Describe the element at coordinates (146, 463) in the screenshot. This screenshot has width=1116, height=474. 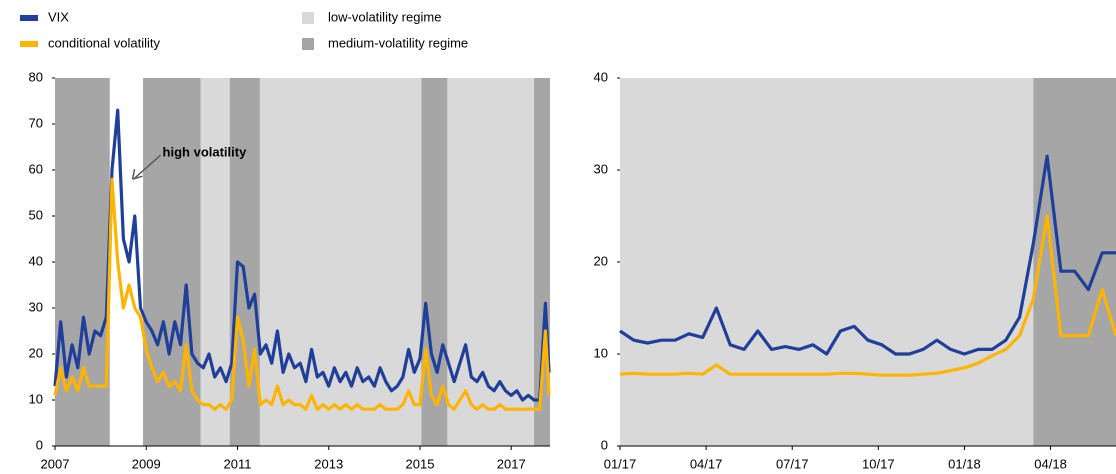
I see `x-tick-label: 2009` at that location.